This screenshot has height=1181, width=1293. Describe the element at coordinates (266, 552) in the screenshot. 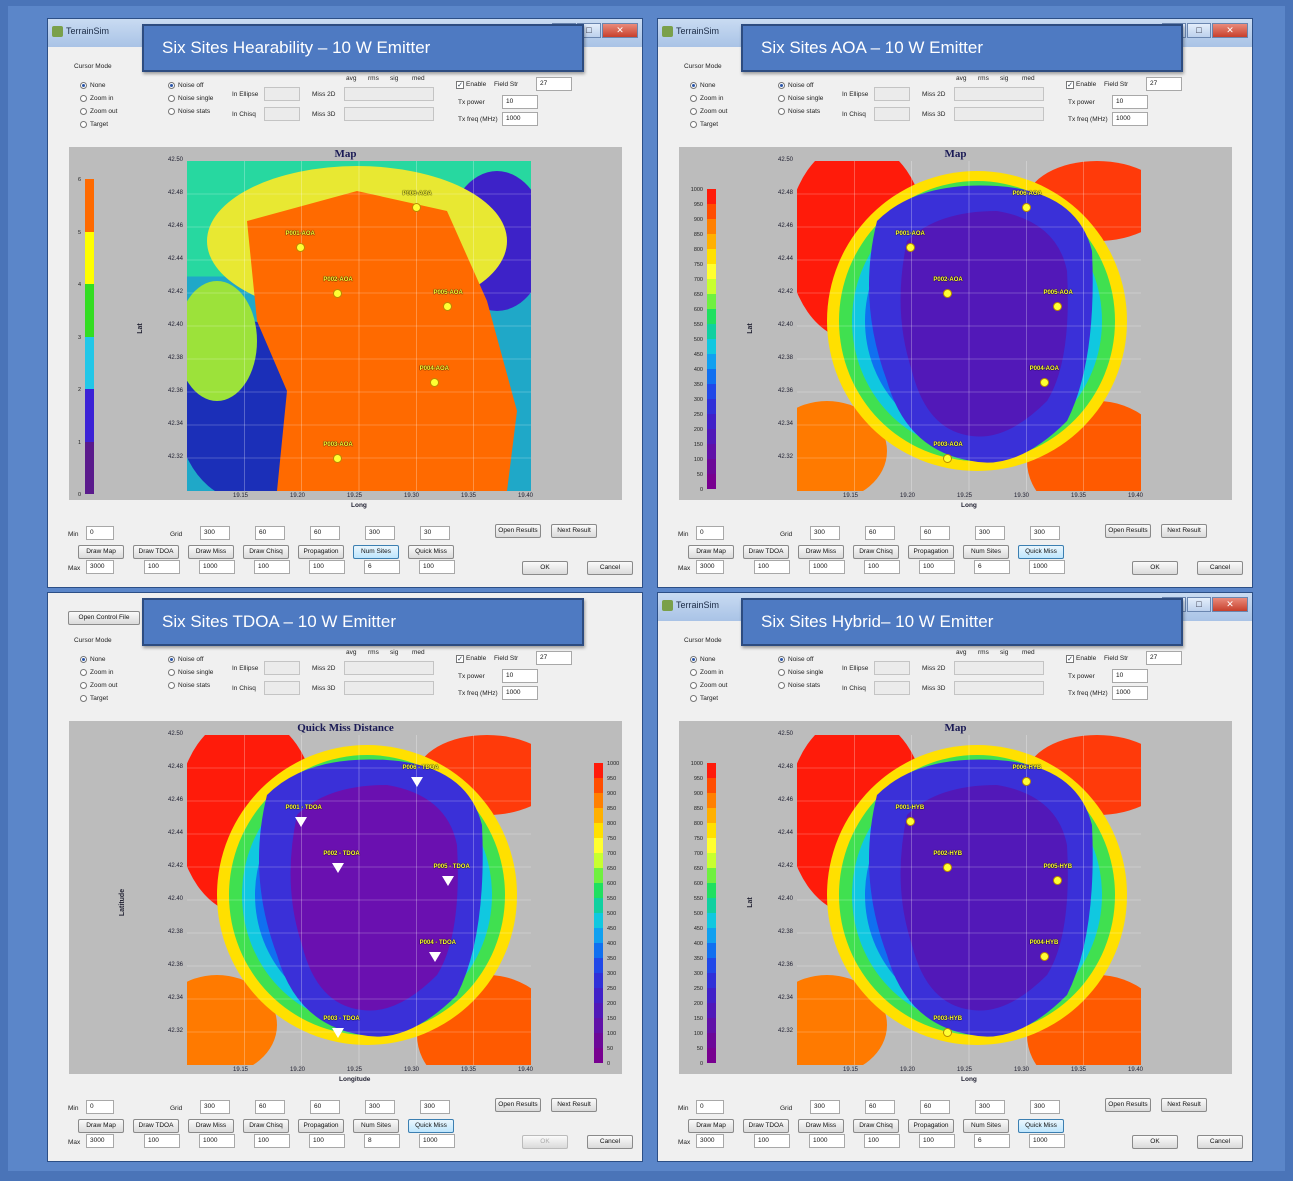

I see `toolbar-button: Draw Chisq` at that location.